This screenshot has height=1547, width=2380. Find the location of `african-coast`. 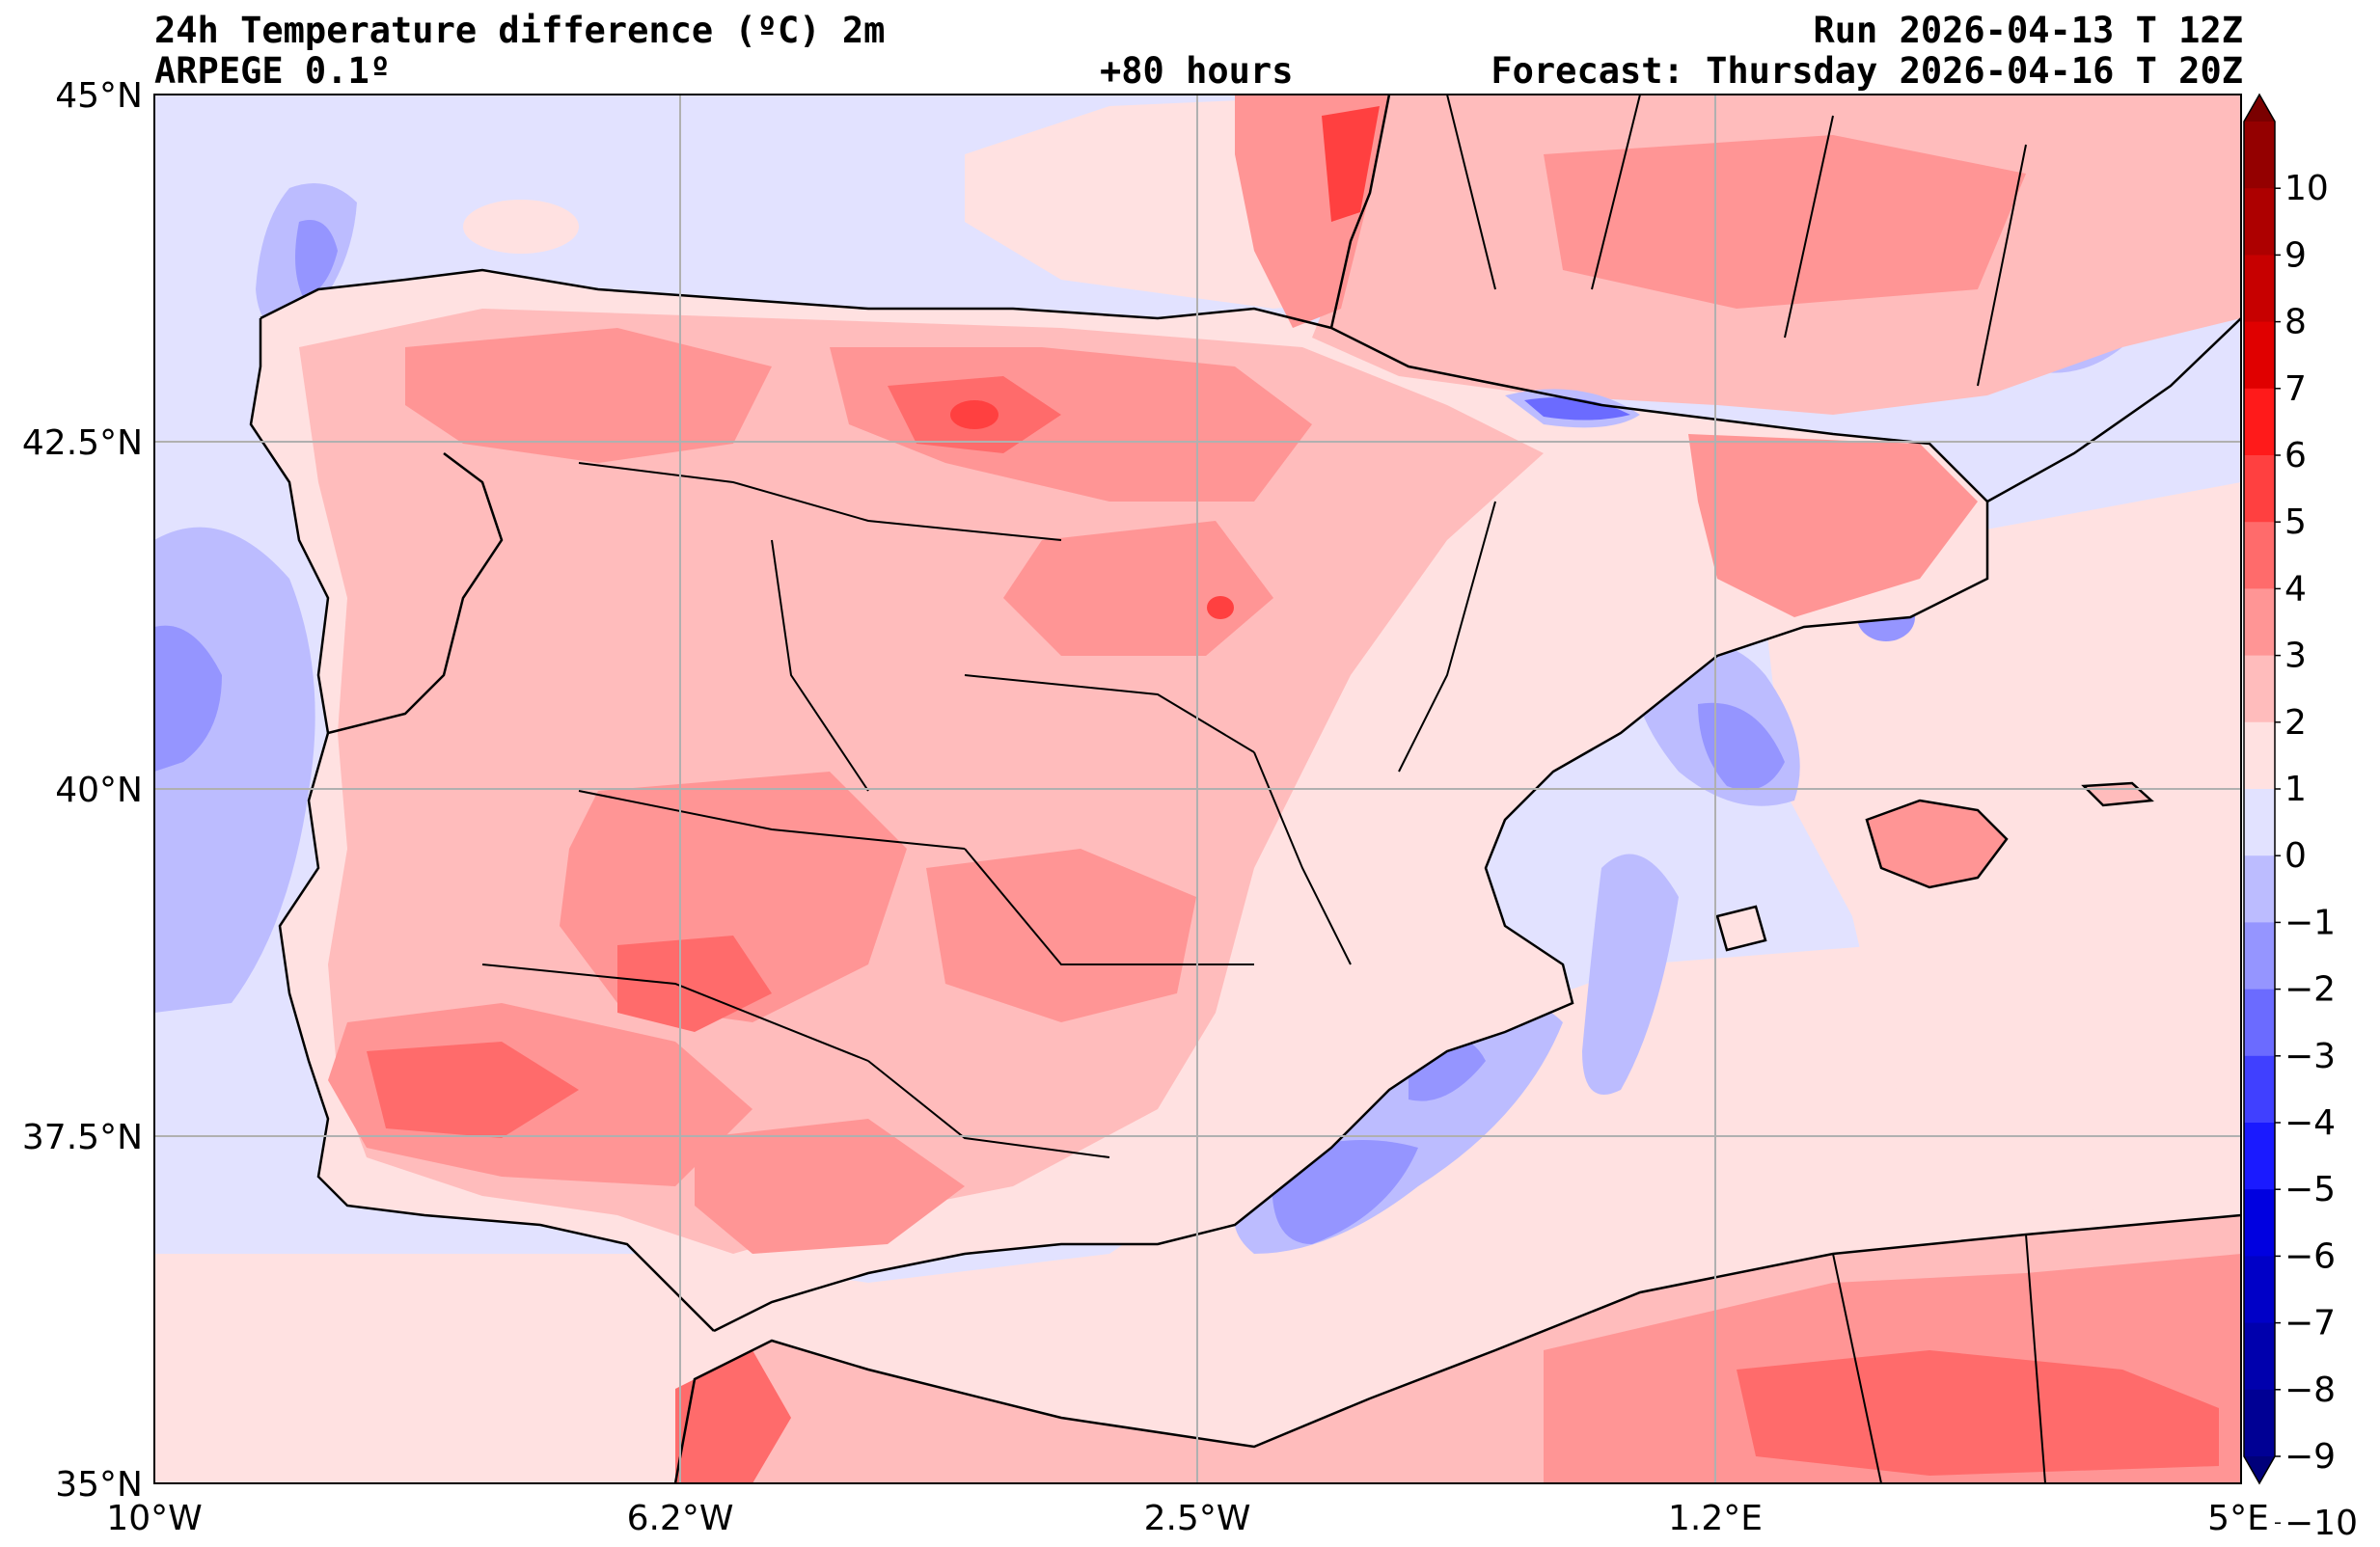

african-coast is located at coordinates (1457, 1348).